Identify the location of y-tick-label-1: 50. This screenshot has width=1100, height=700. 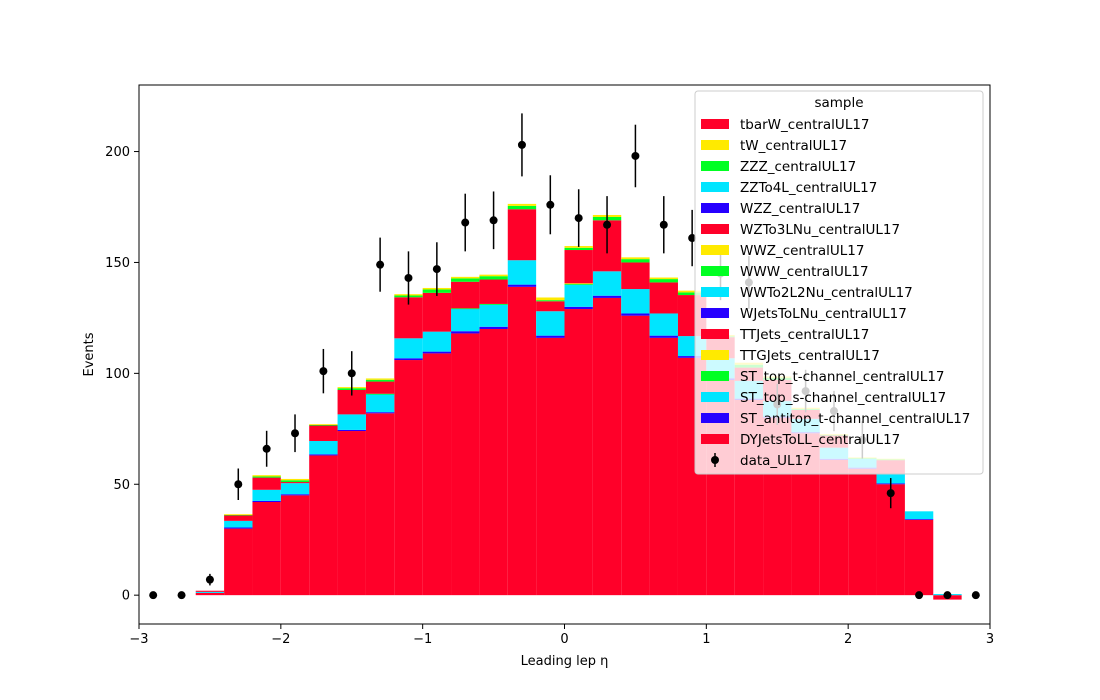
(121, 485).